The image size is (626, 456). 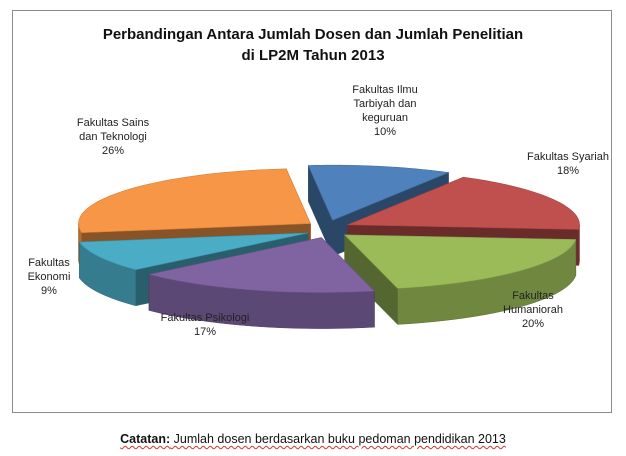 What do you see at coordinates (533, 324) in the screenshot?
I see `slice-percent-3: 20%` at bounding box center [533, 324].